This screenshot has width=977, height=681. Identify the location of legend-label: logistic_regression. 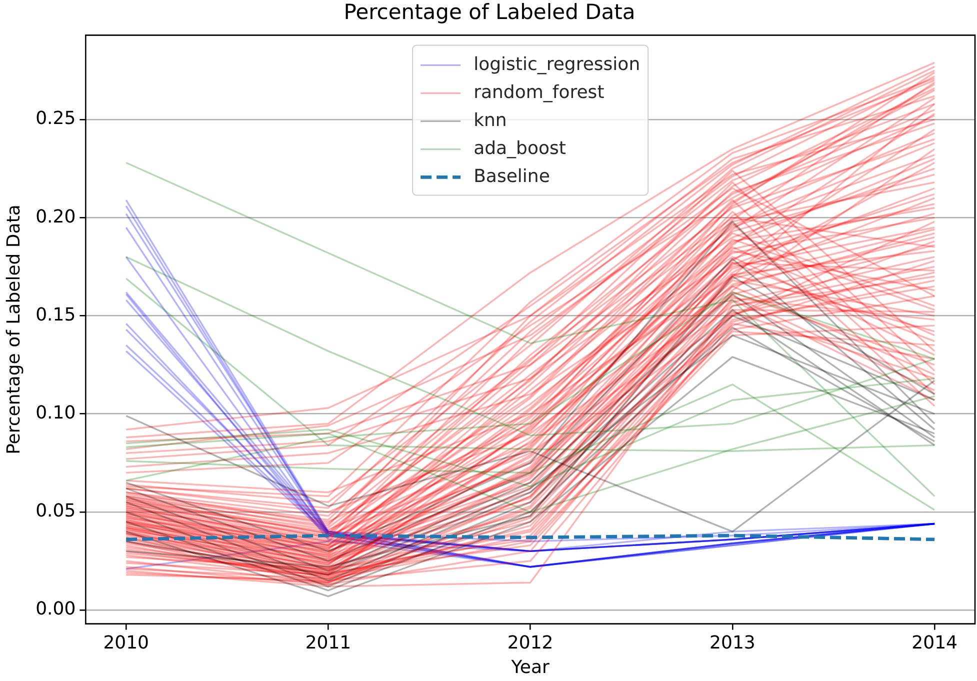
(557, 64).